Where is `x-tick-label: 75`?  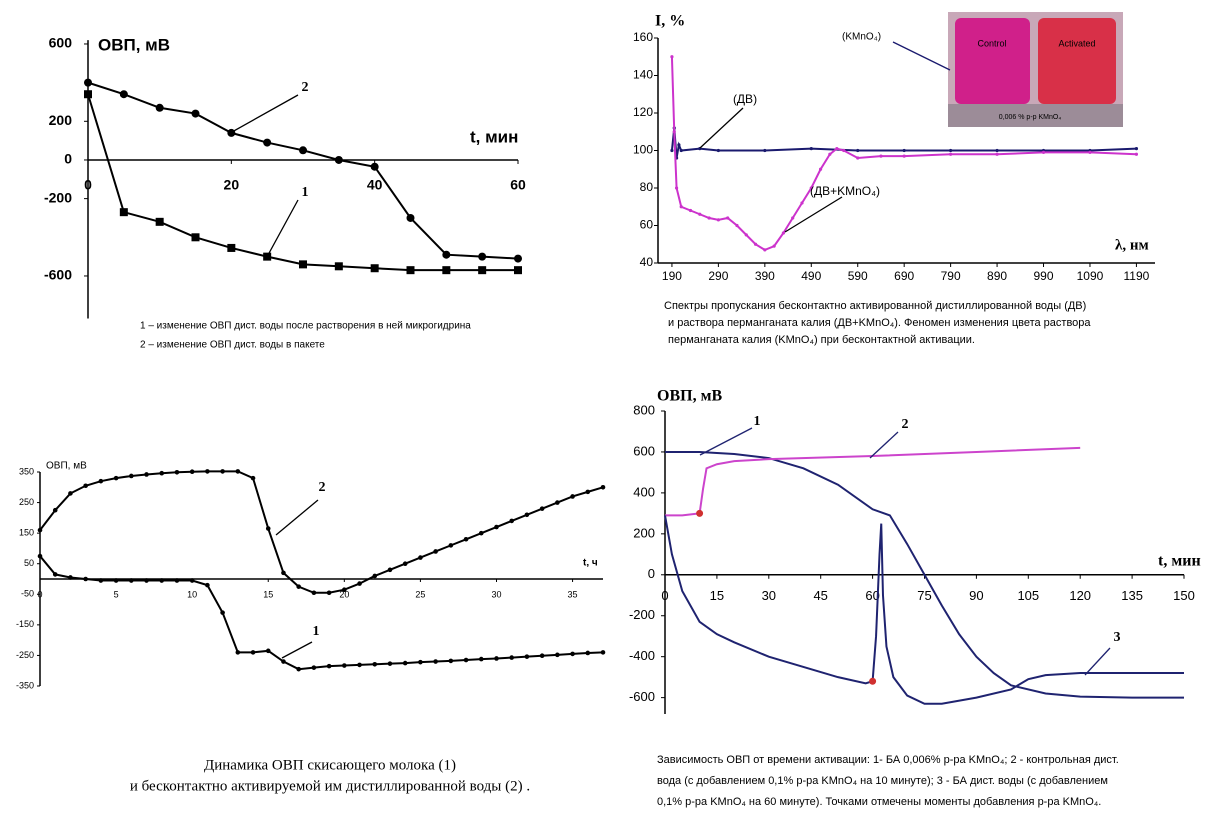
x-tick-label: 75 is located at coordinates (924, 595).